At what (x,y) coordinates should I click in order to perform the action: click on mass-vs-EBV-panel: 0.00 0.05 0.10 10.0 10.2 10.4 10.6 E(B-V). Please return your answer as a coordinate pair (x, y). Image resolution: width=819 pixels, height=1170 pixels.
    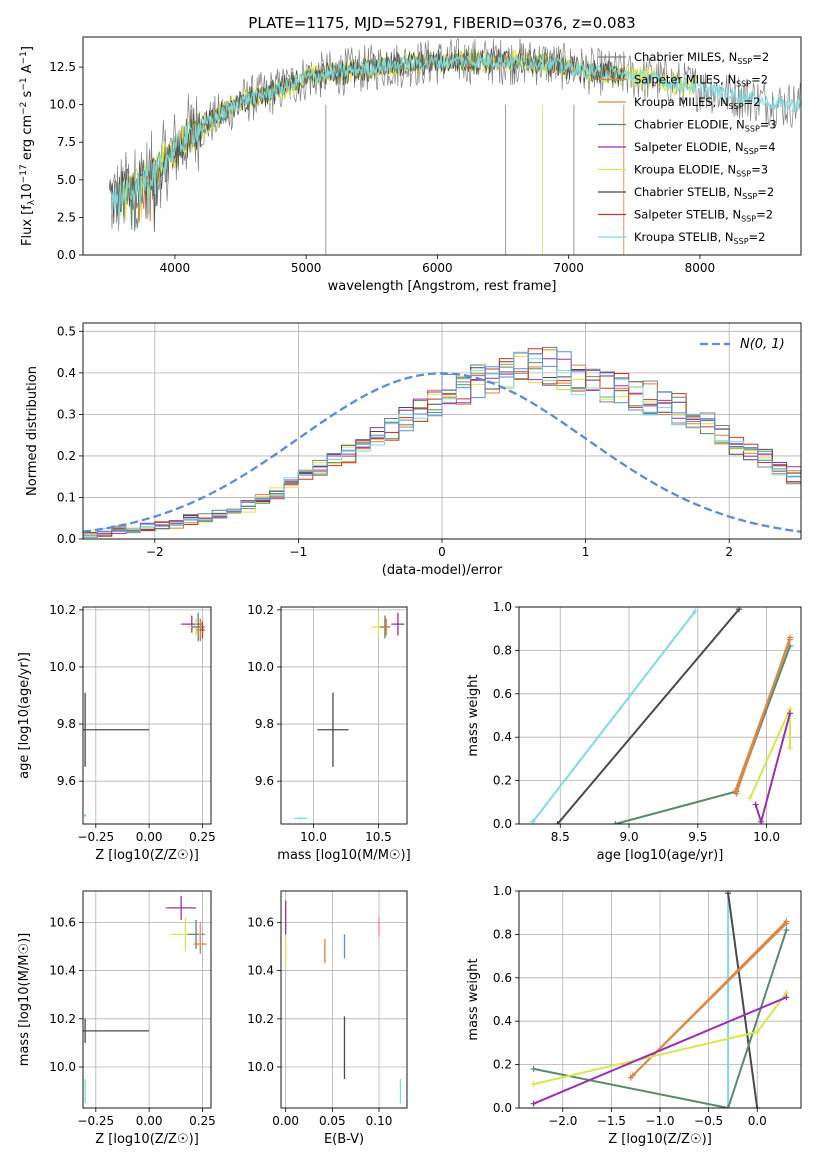
    Looking at the image, I should click on (327, 1018).